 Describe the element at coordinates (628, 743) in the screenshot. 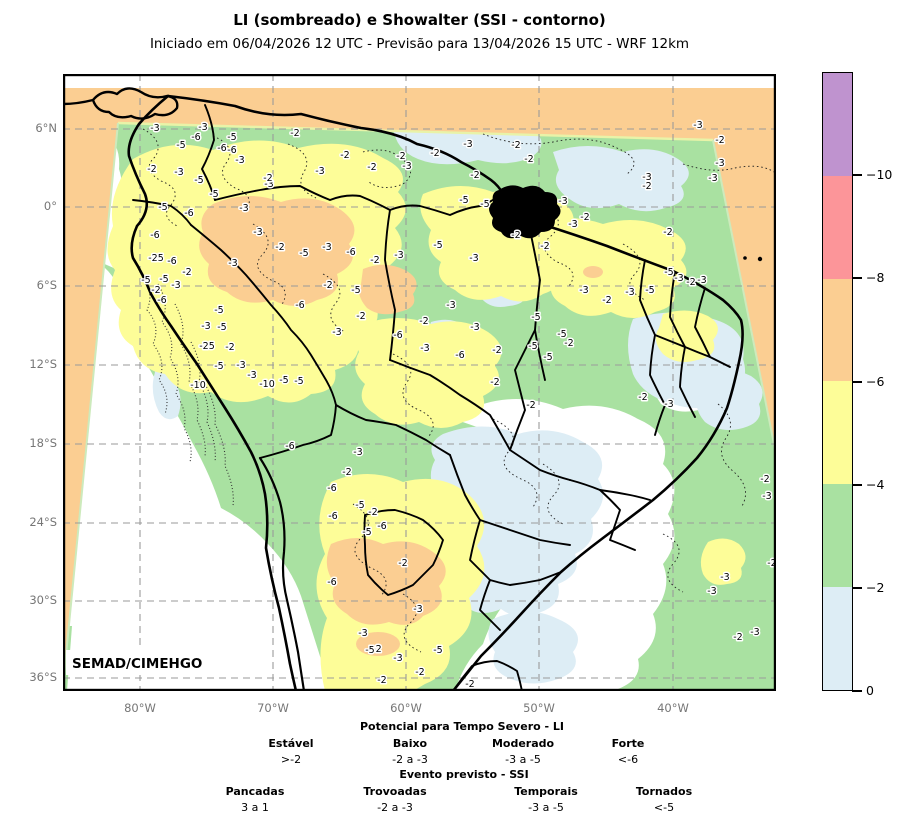

I see `legend-category: Forte` at that location.